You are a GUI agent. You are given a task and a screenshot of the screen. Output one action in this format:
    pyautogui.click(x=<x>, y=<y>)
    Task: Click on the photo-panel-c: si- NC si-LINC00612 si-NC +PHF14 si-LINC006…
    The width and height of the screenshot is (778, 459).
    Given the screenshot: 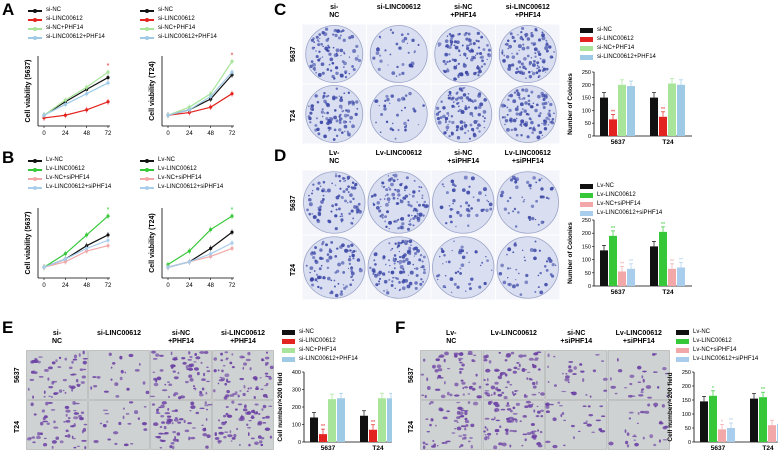 What is the action you would take?
    pyautogui.click(x=425, y=74)
    